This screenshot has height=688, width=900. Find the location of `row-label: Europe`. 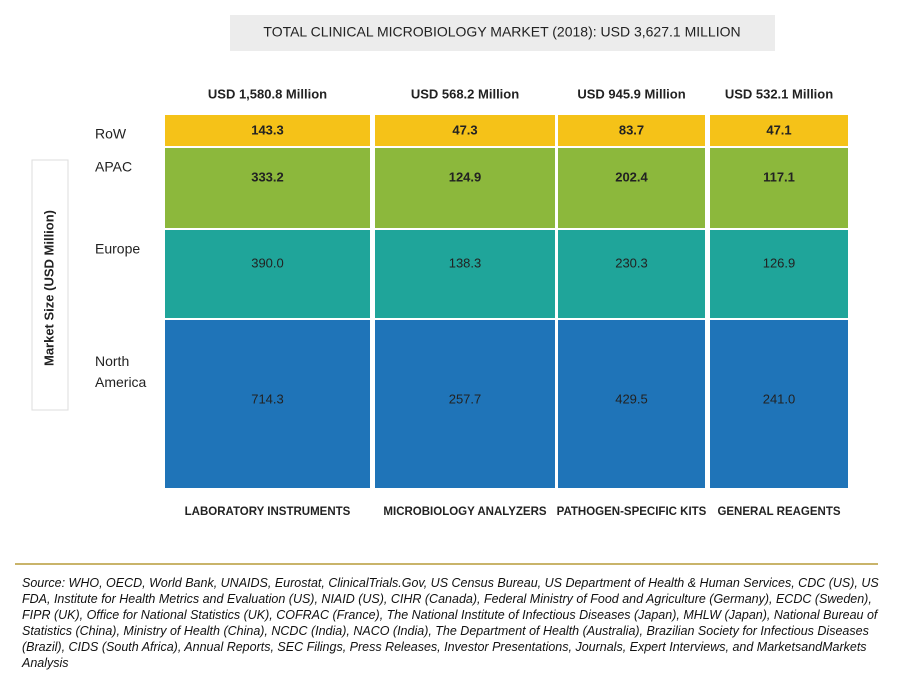

row-label: Europe is located at coordinates (117, 249).